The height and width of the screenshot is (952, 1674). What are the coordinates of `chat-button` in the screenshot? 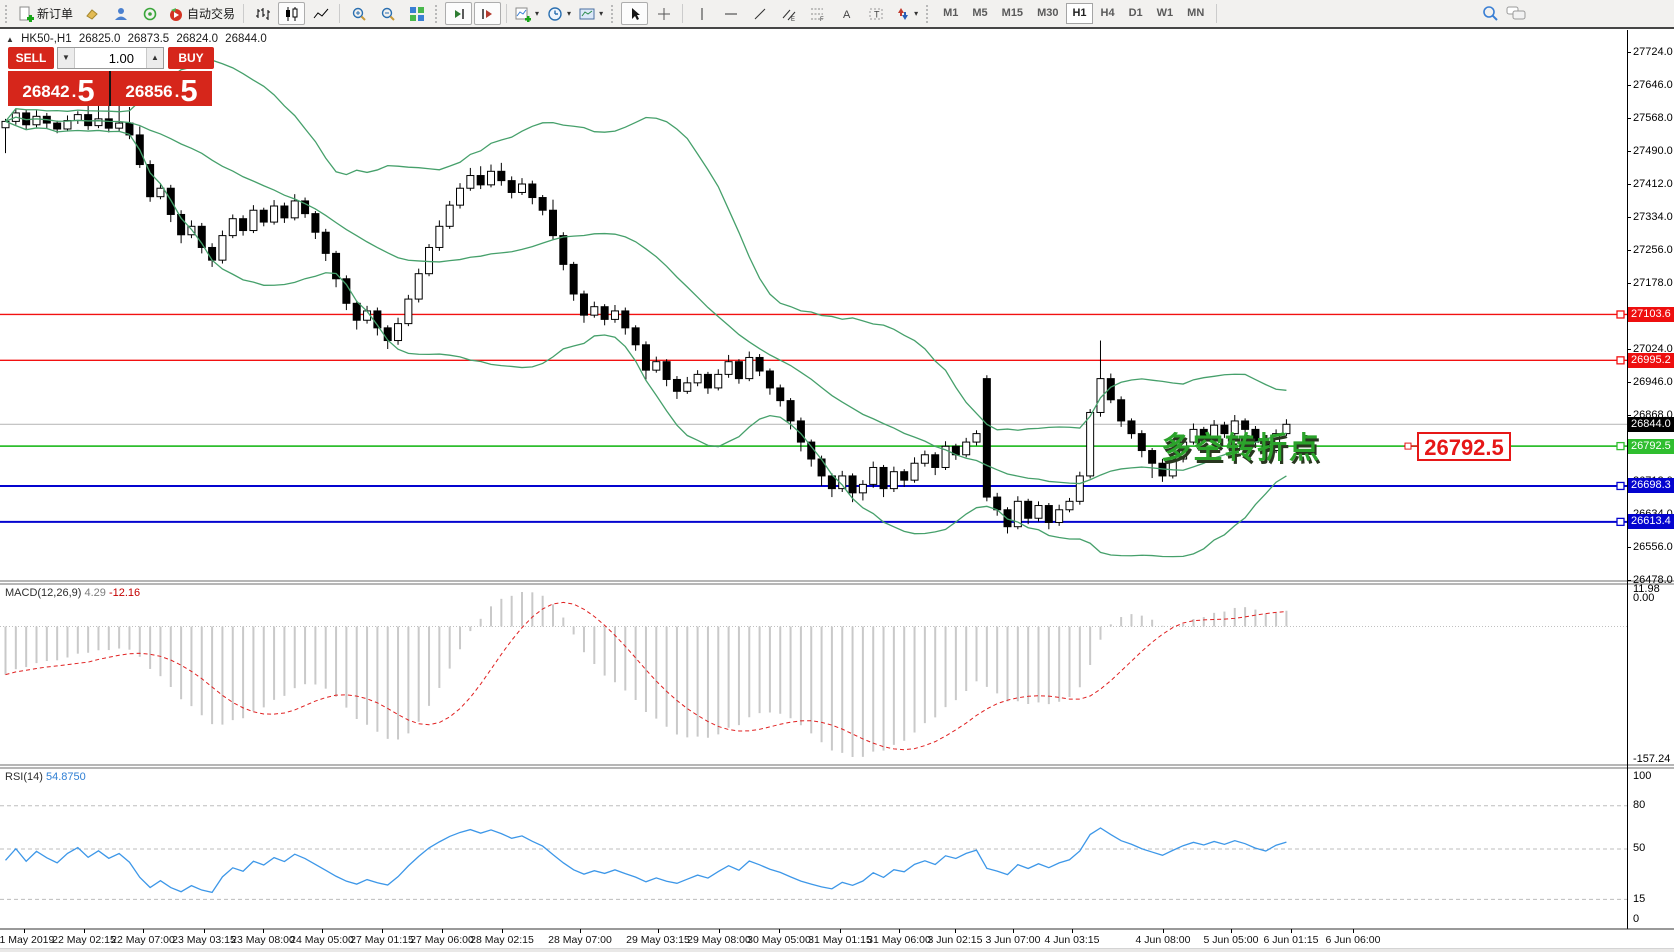 It's located at (1516, 16).